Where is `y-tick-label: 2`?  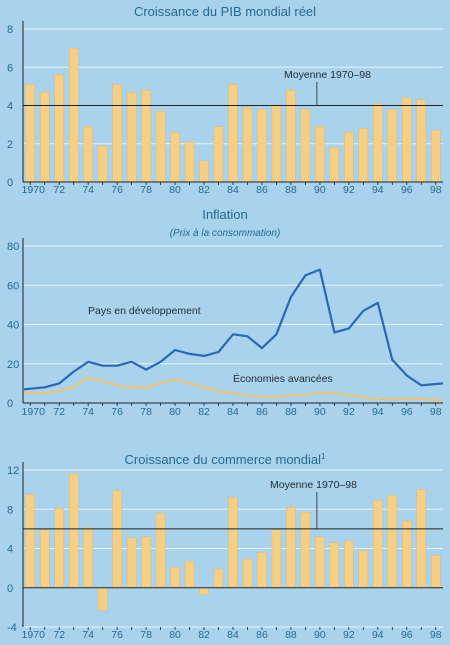 y-tick-label: 2 is located at coordinates (10, 145).